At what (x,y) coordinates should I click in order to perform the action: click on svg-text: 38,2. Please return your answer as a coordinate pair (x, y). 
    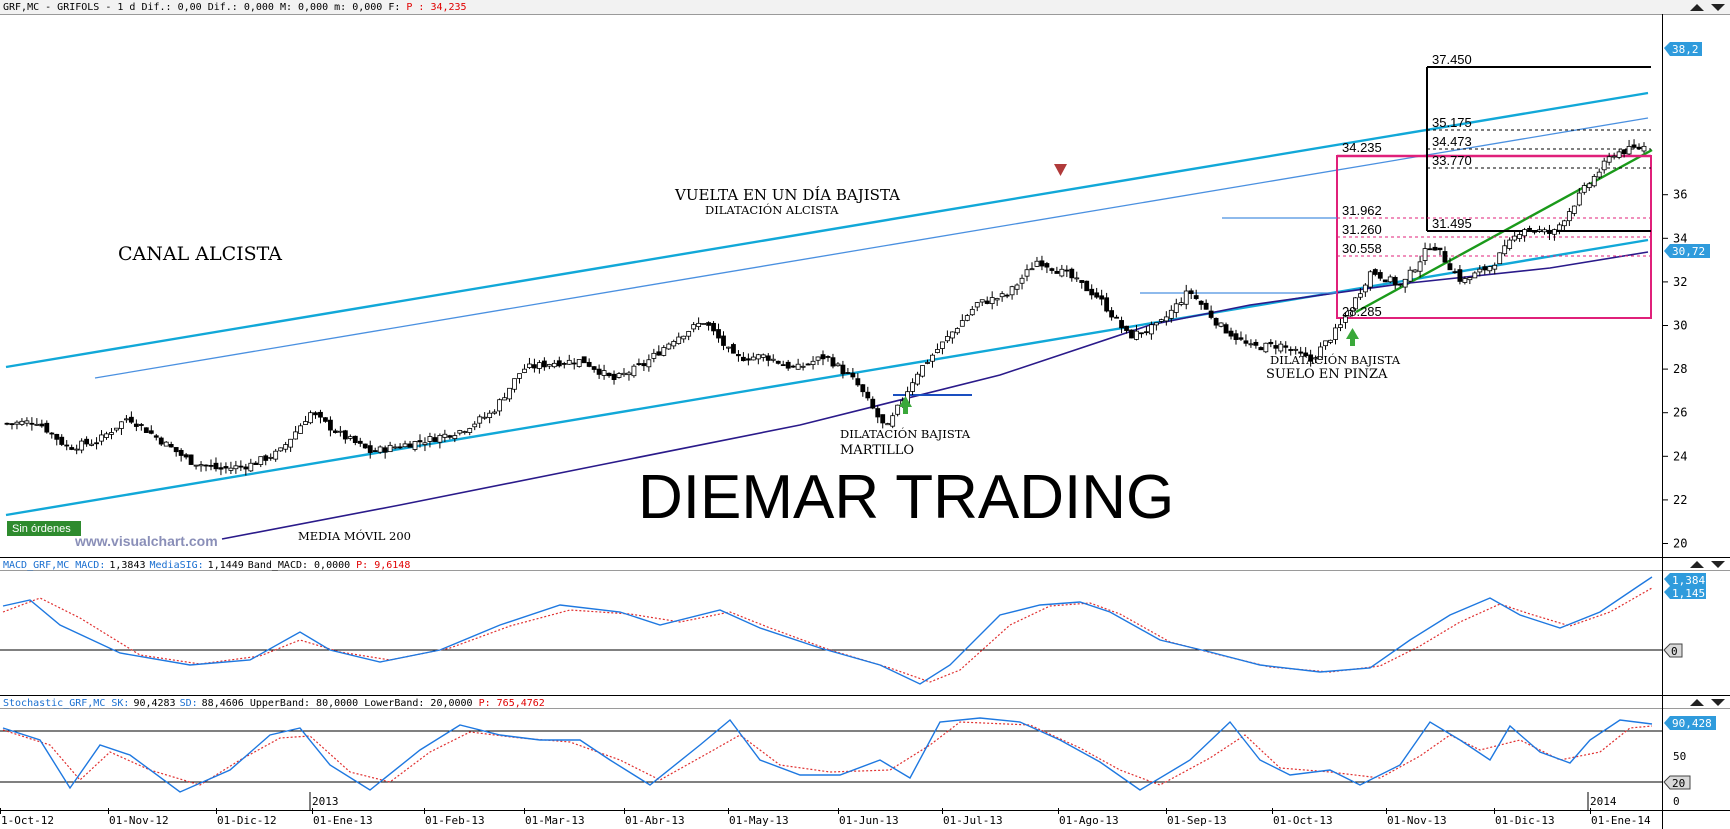
    Looking at the image, I should click on (1685, 49).